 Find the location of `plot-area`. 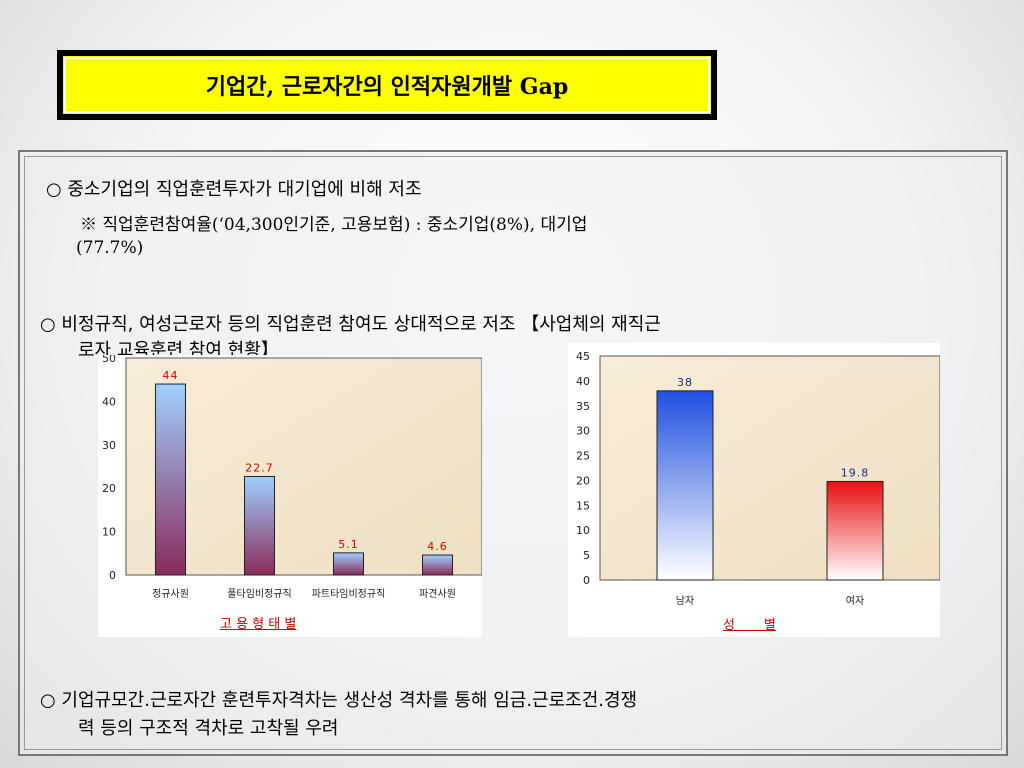

plot-area is located at coordinates (769, 468).